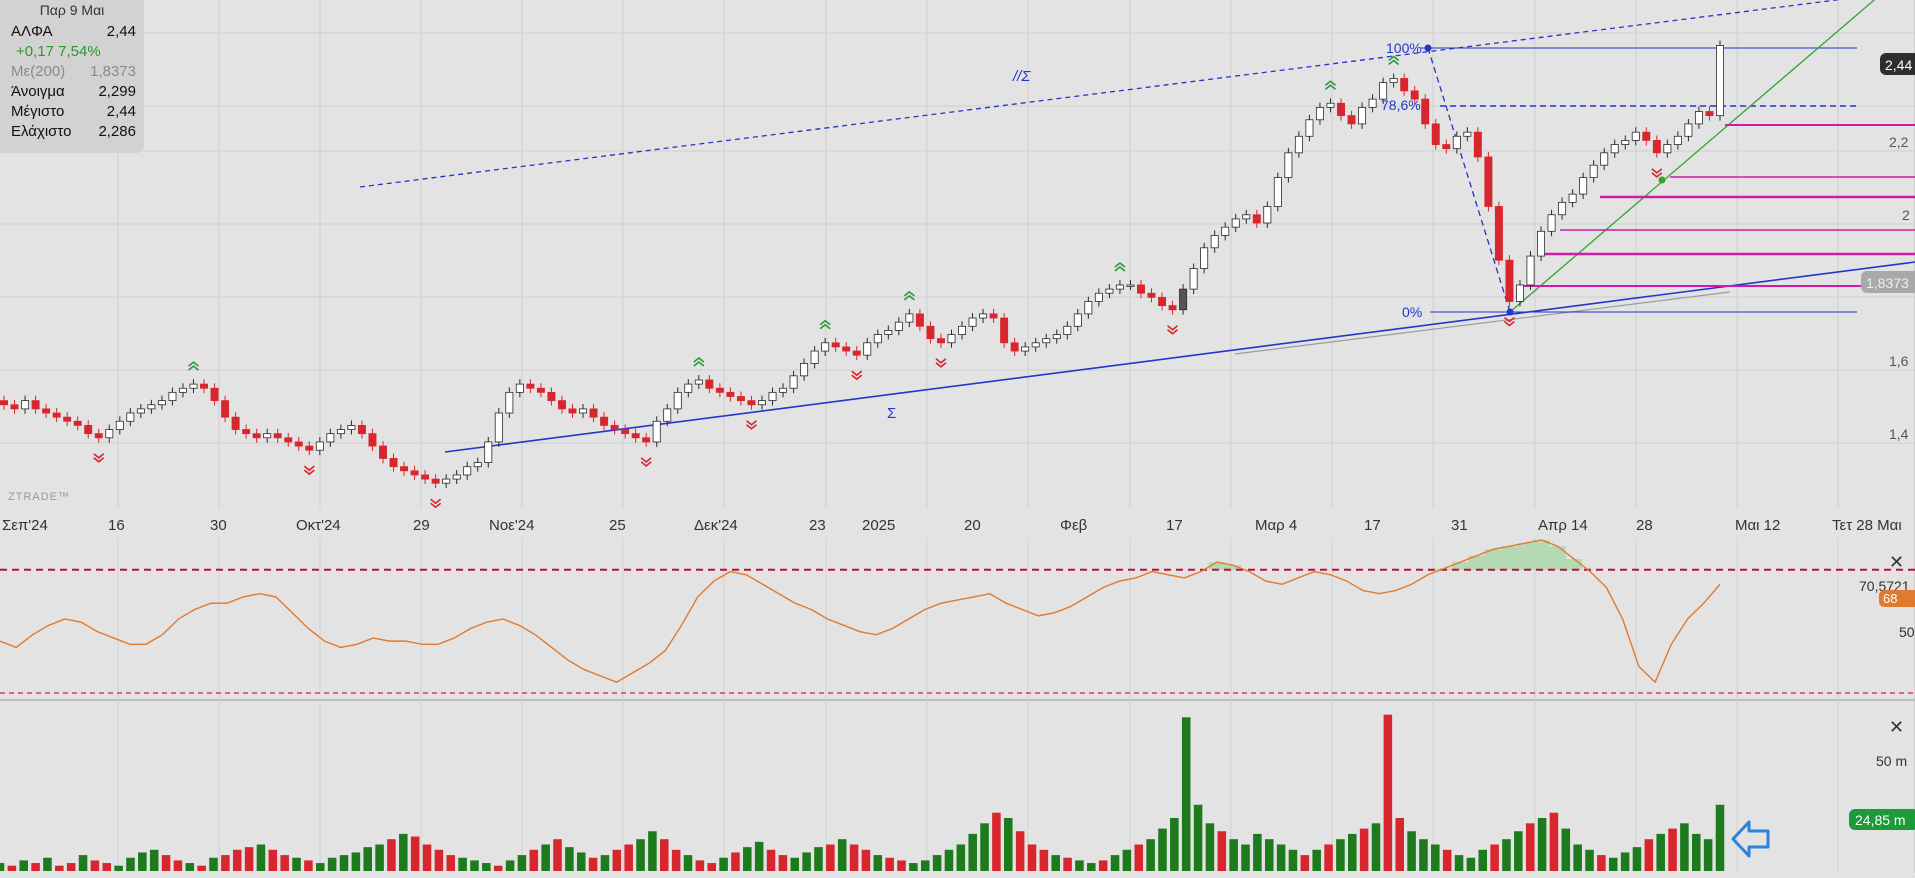 The height and width of the screenshot is (878, 1915). What do you see at coordinates (1395, 555) in the screenshot?
I see `rsi-overbought-fill` at bounding box center [1395, 555].